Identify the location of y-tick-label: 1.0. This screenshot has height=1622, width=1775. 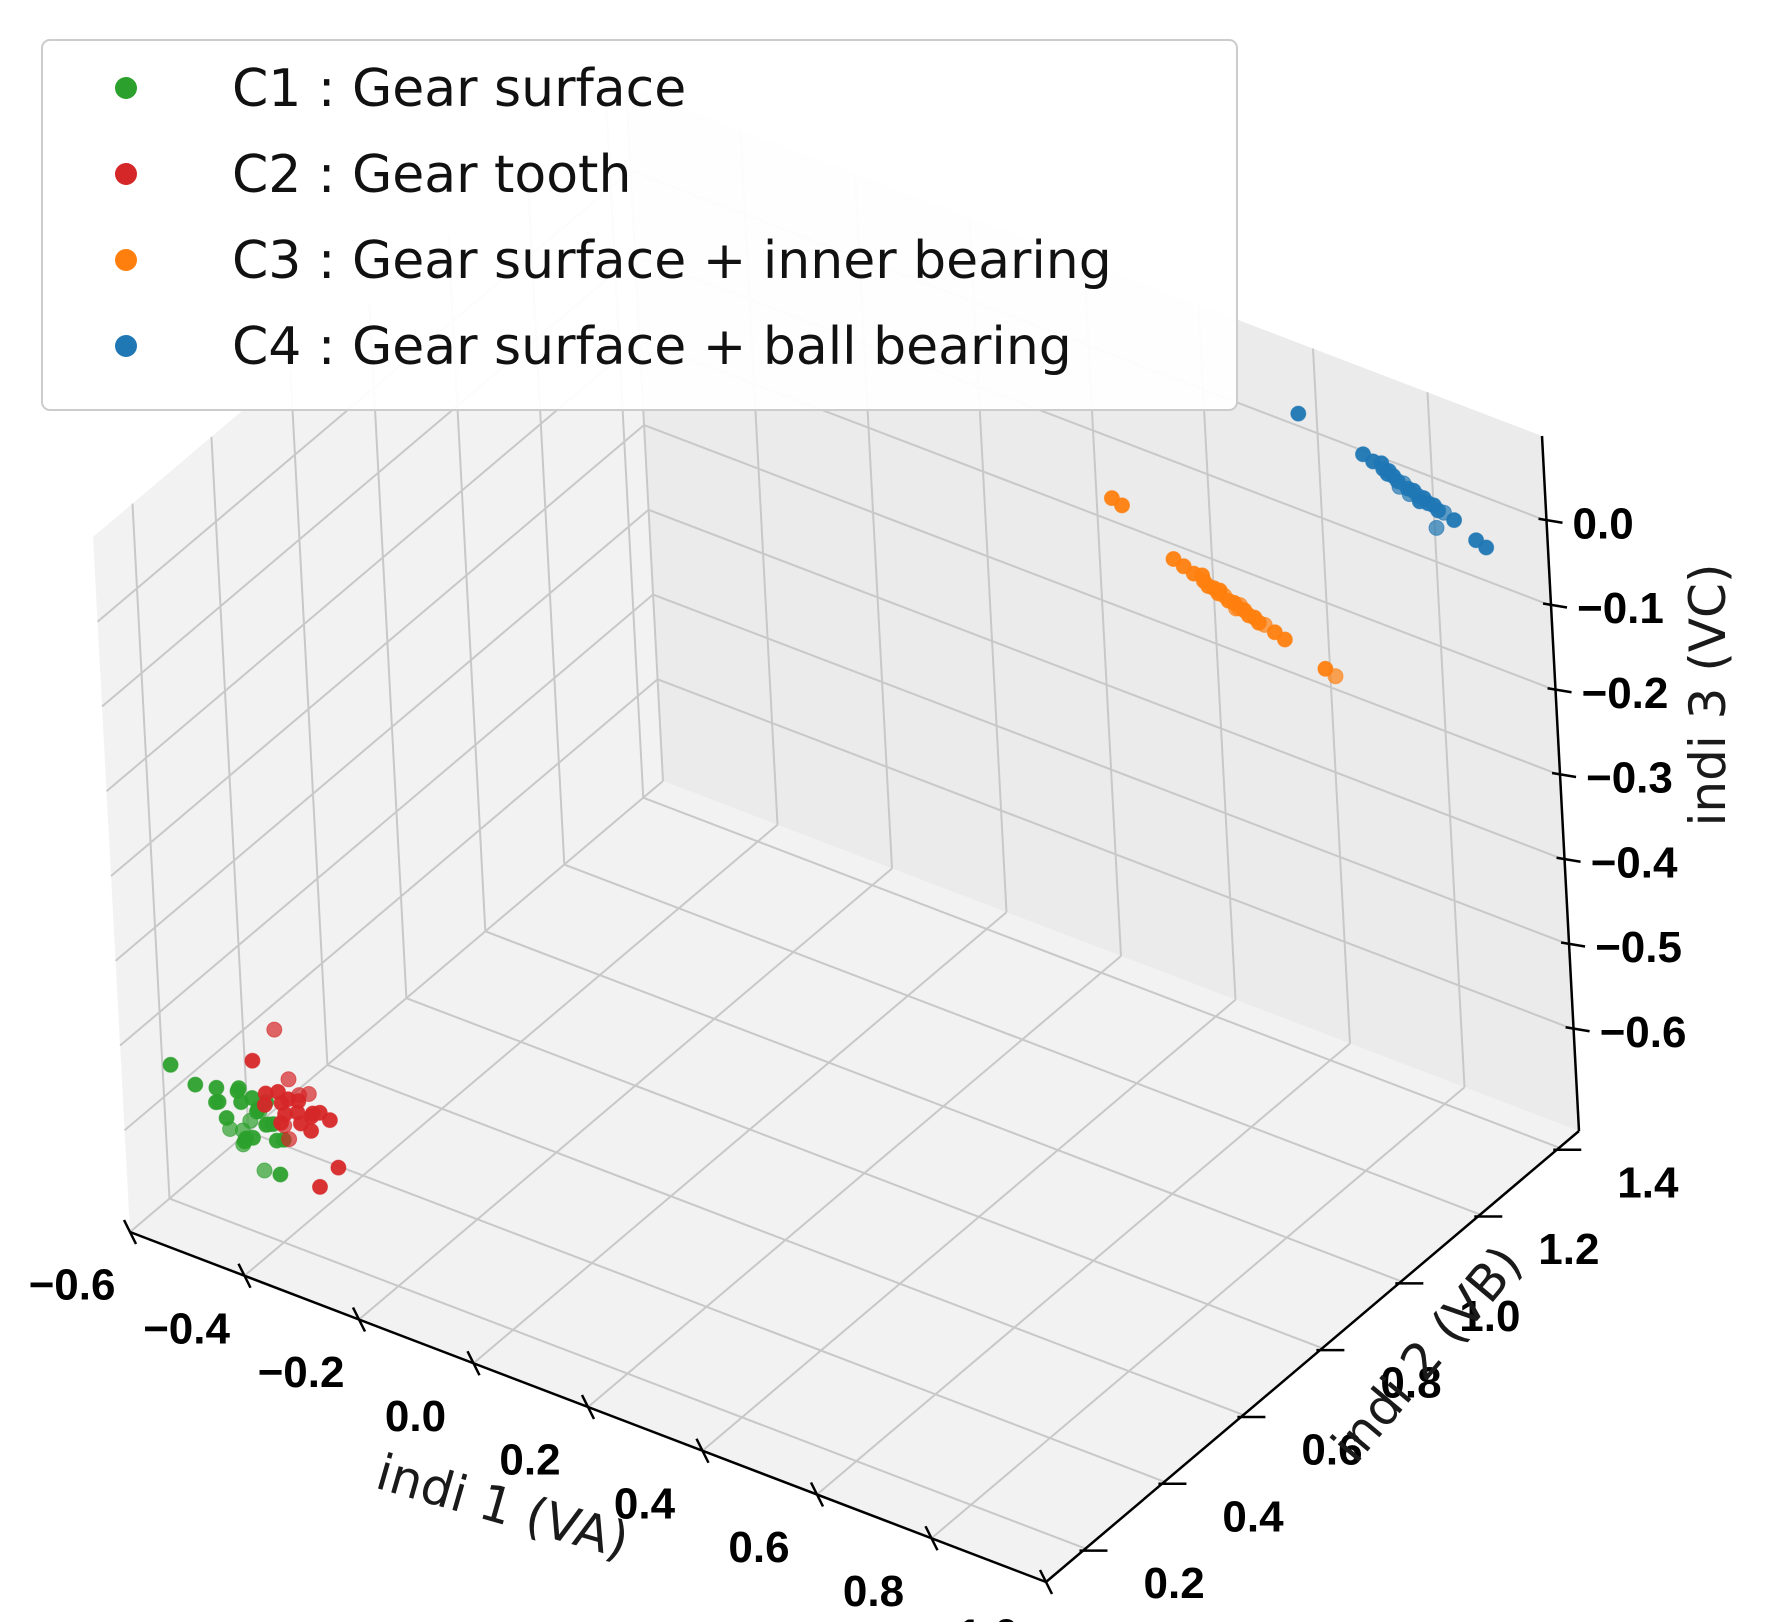
(1489, 1316).